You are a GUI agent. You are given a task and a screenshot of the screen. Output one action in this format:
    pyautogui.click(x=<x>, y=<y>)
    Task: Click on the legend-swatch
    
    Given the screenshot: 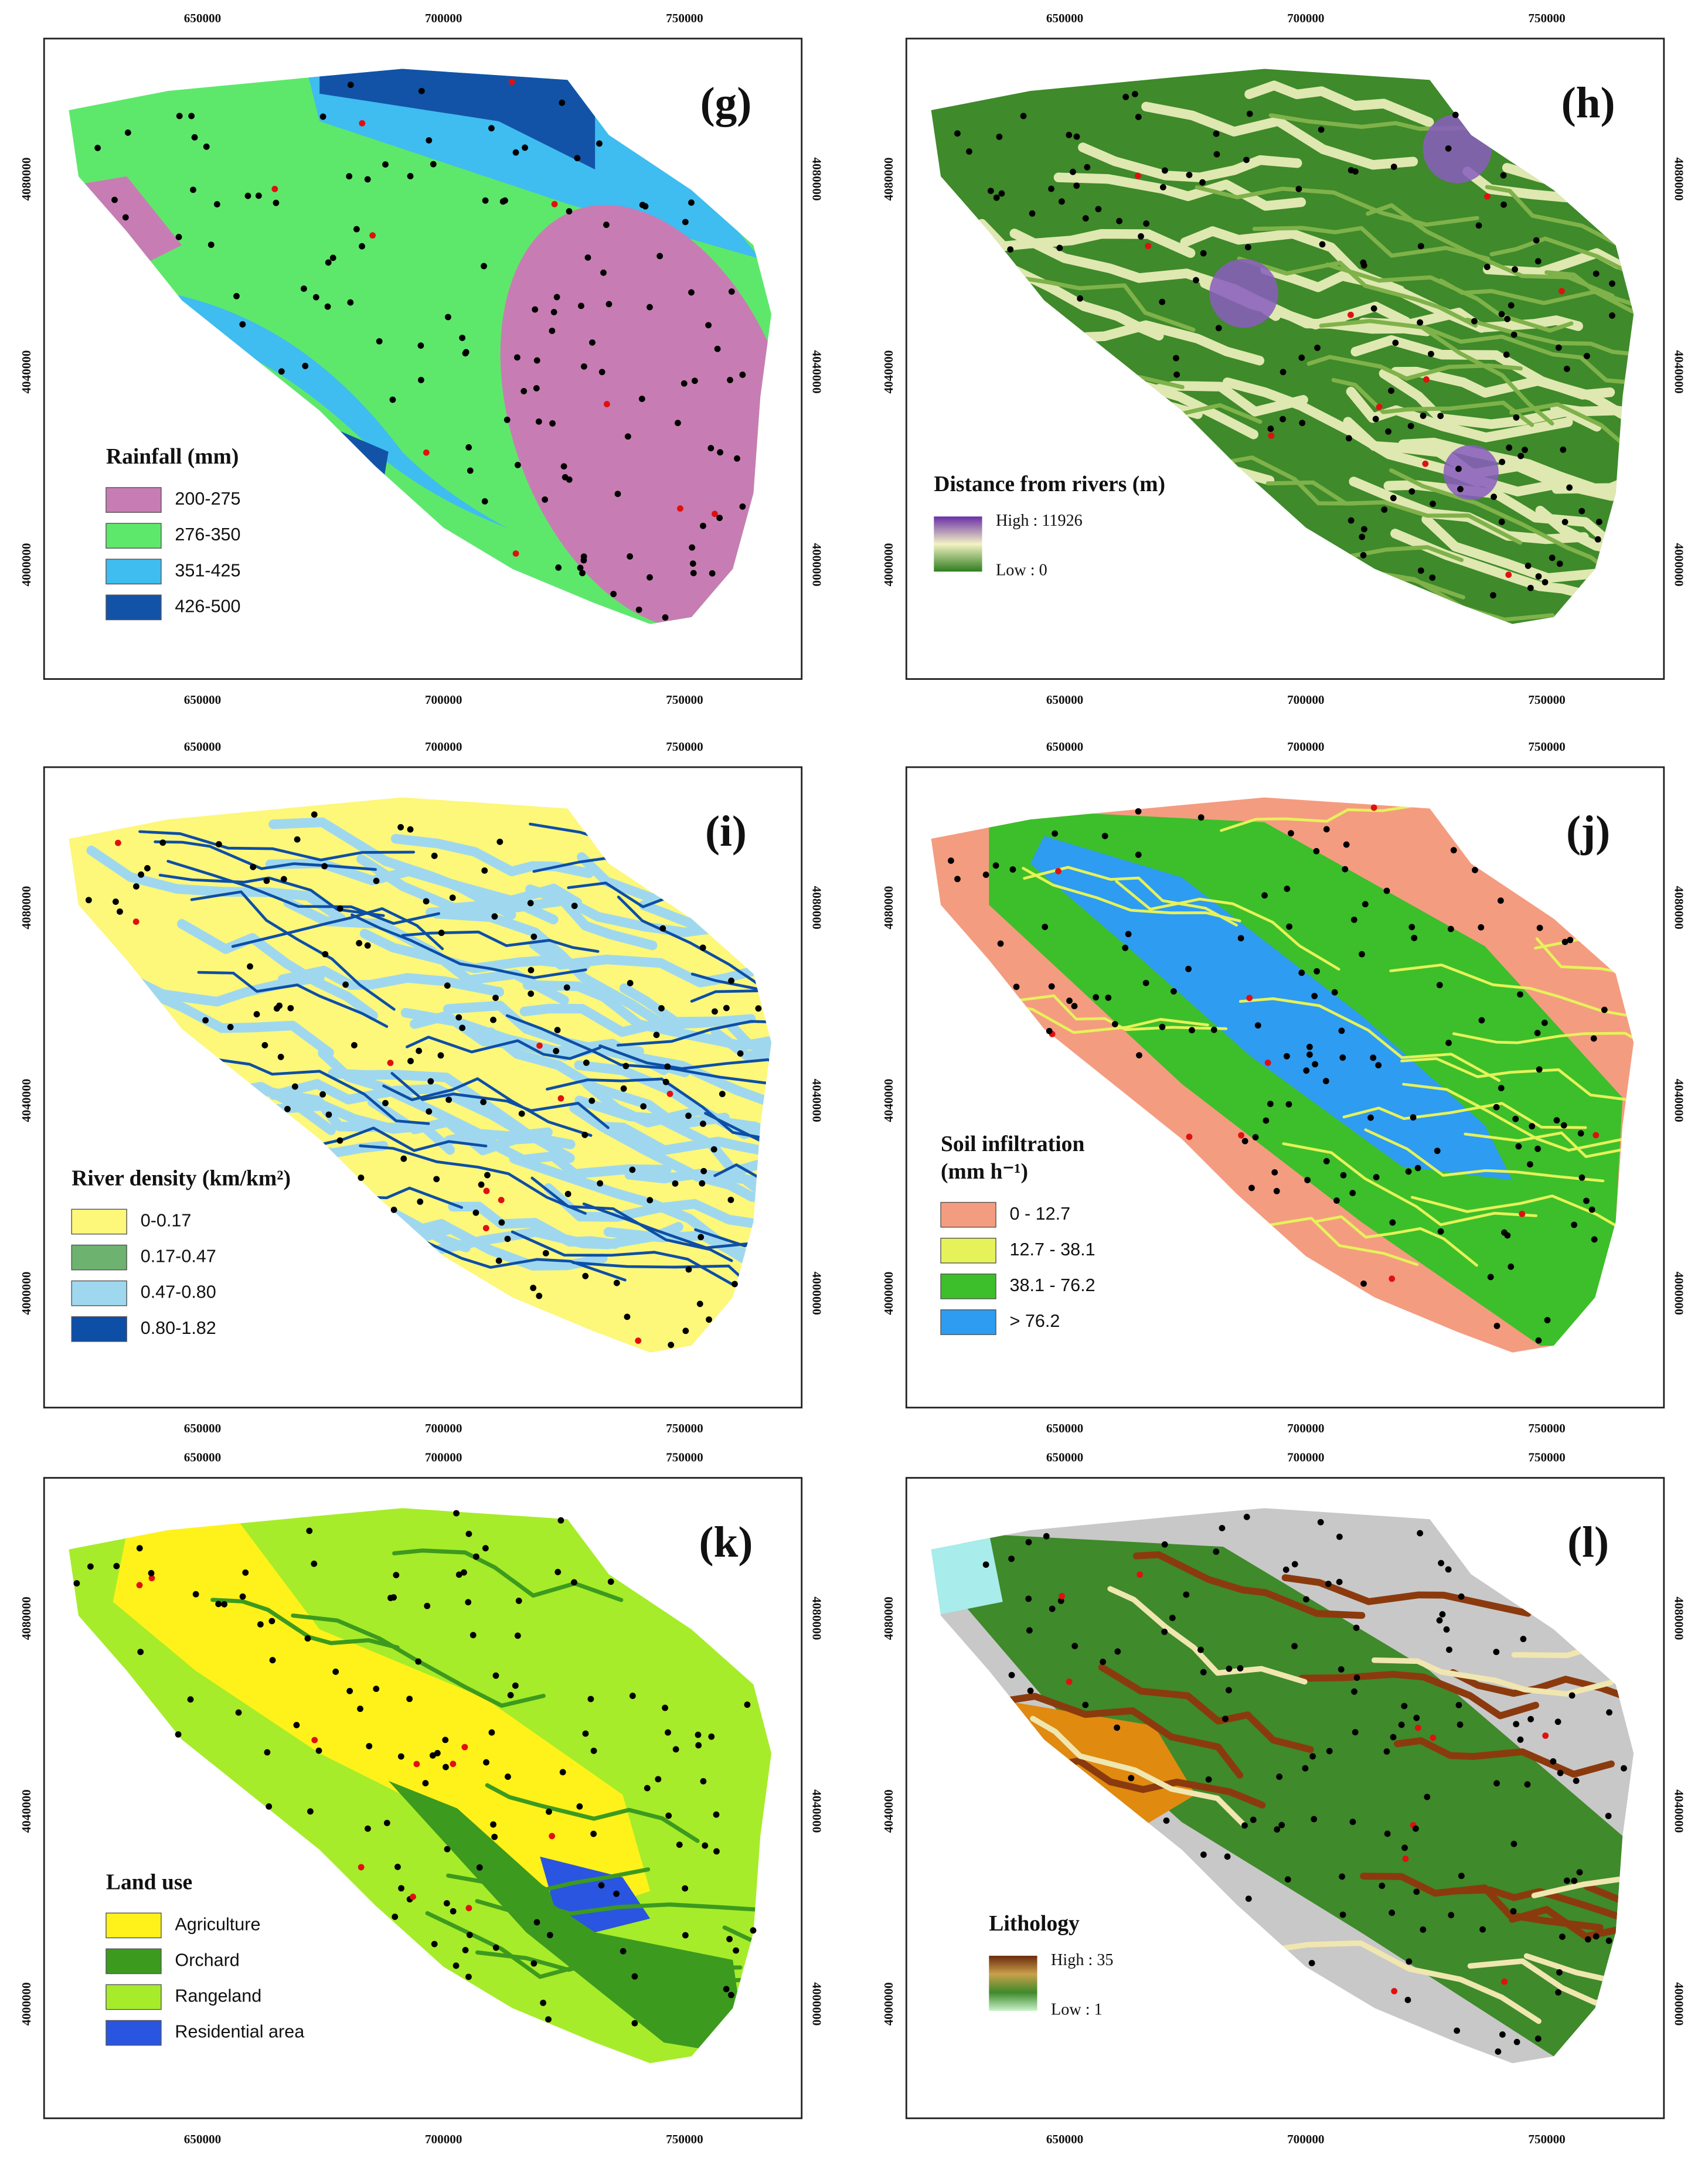 What is the action you would take?
    pyautogui.click(x=134, y=500)
    